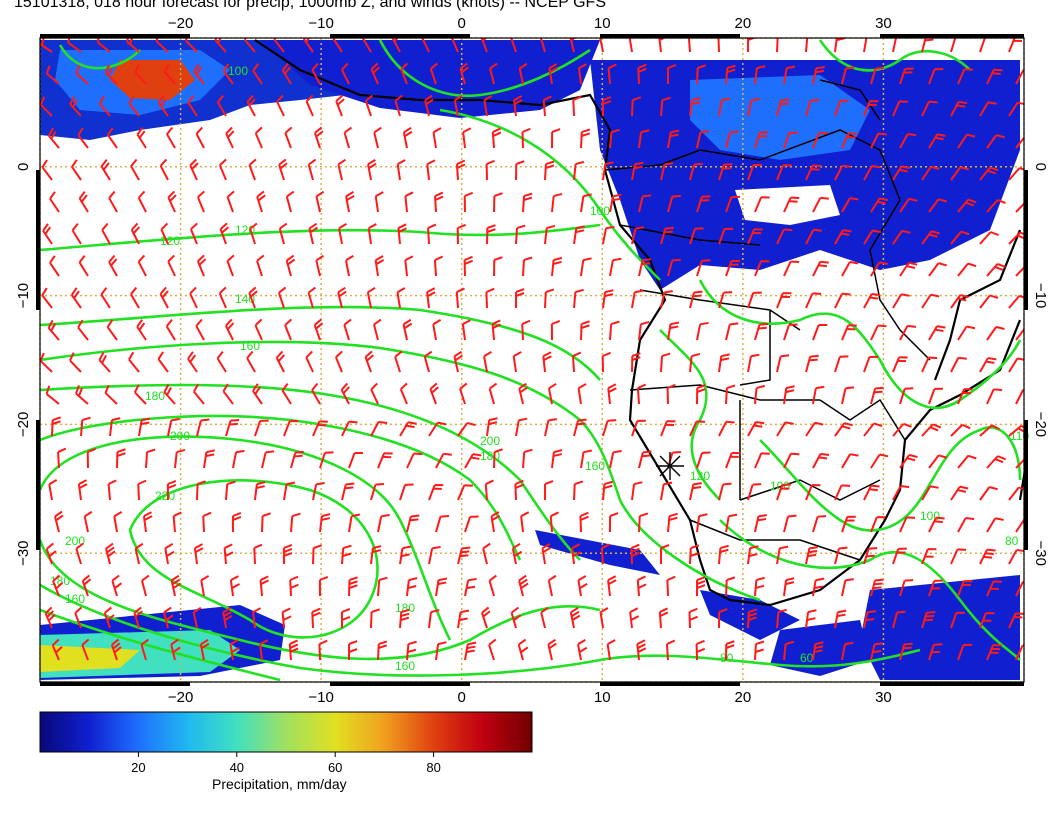 The width and height of the screenshot is (1056, 816). What do you see at coordinates (1012, 541) in the screenshot?
I see `contour-label: 80` at bounding box center [1012, 541].